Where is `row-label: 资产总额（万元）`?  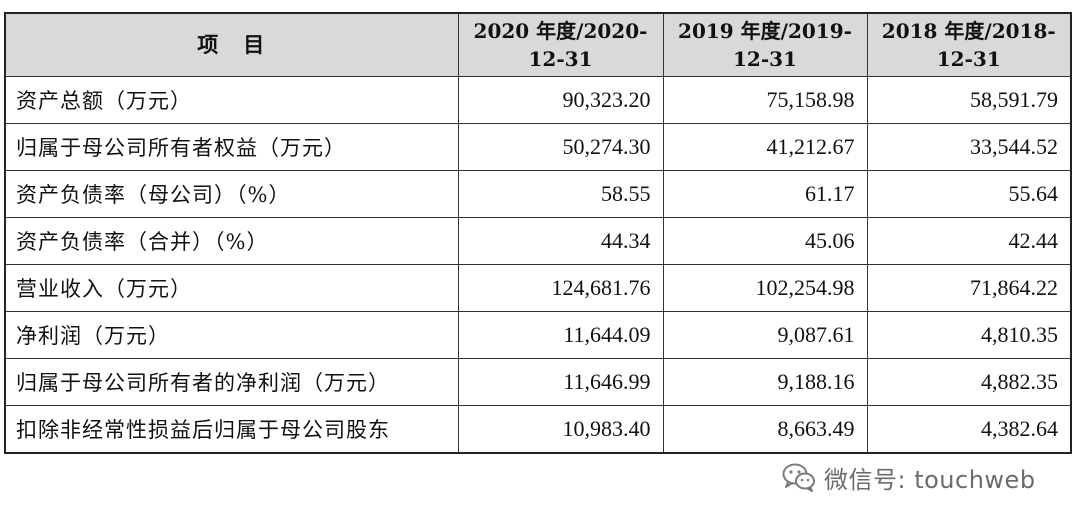 row-label: 资产总额（万元） is located at coordinates (231, 100).